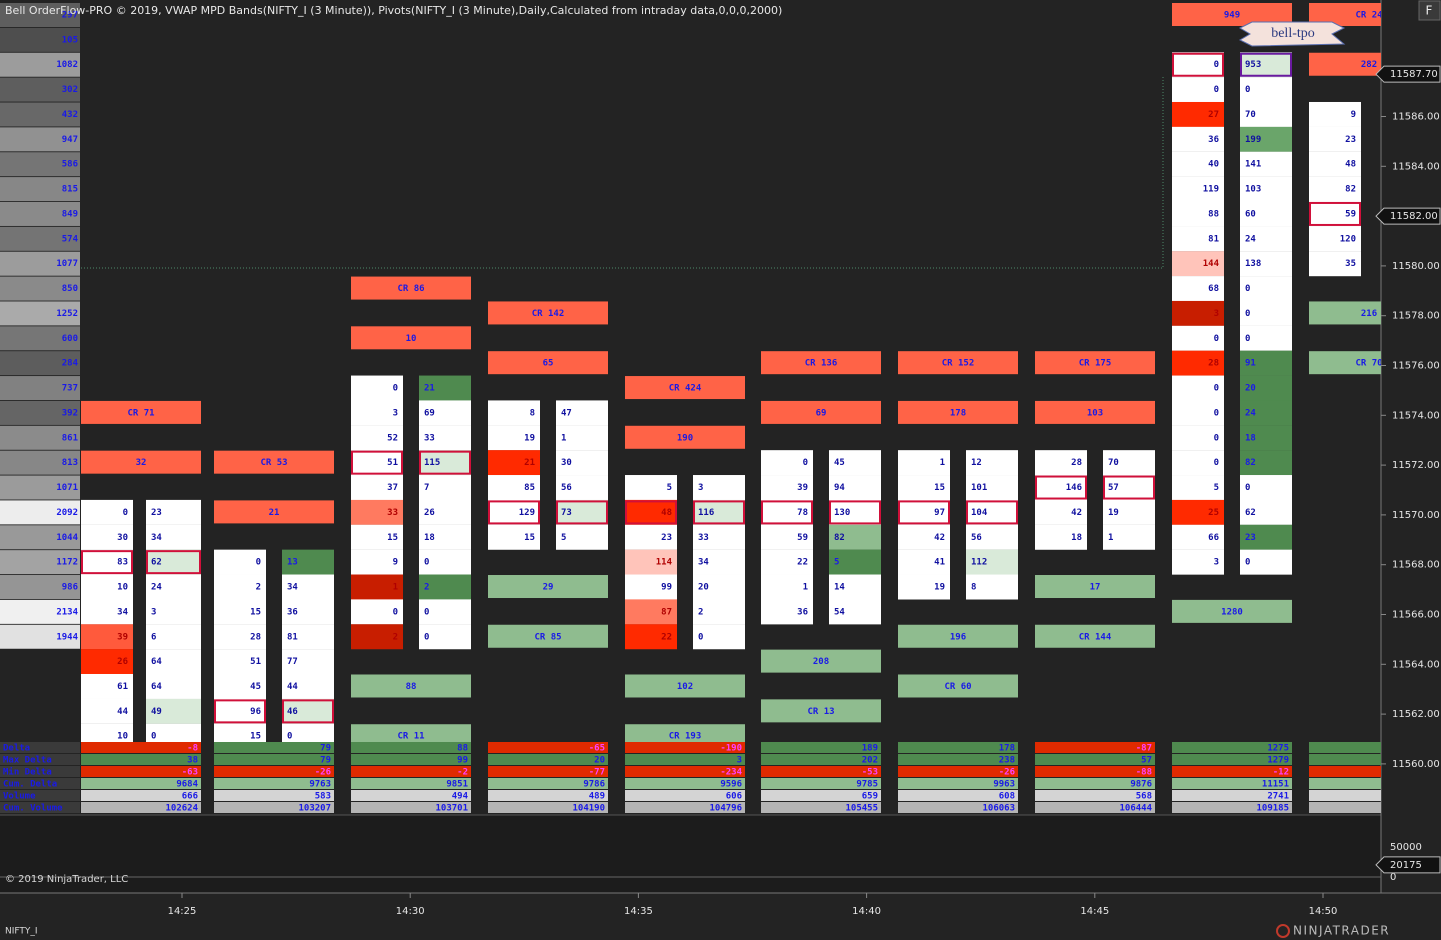 The height and width of the screenshot is (940, 1441). What do you see at coordinates (1416, 615) in the screenshot?
I see `price-label: 11566.00` at bounding box center [1416, 615].